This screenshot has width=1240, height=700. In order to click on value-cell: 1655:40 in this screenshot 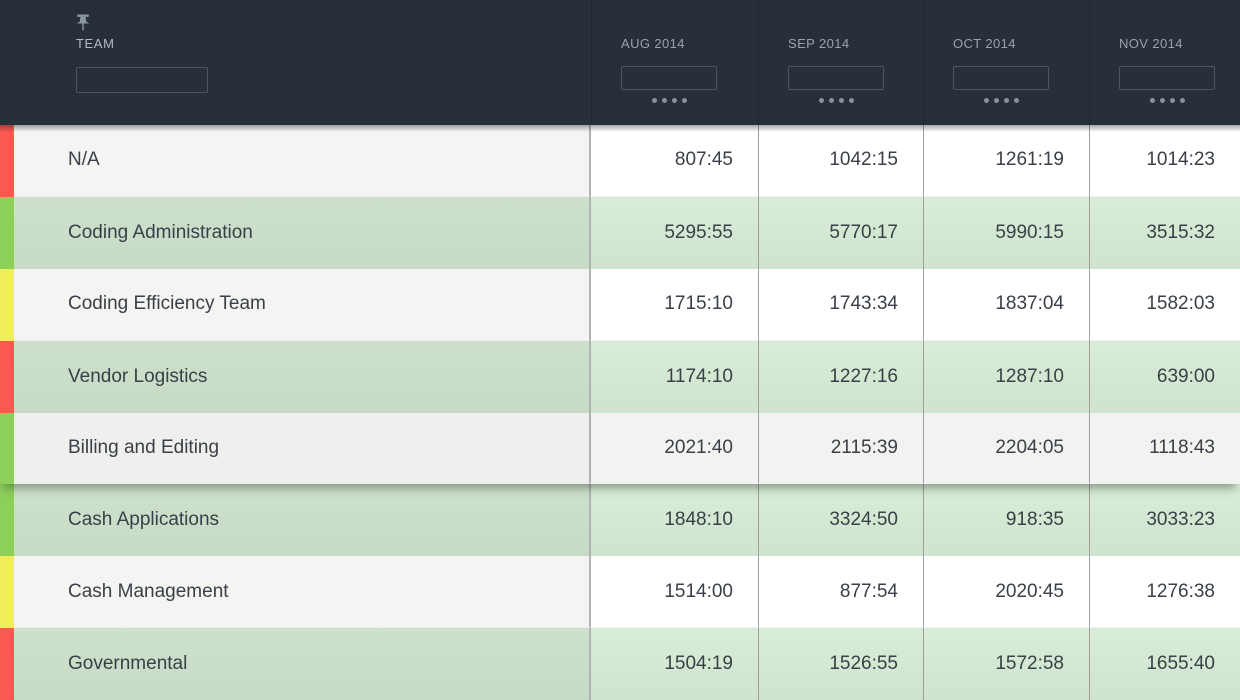, I will do `click(1164, 664)`.